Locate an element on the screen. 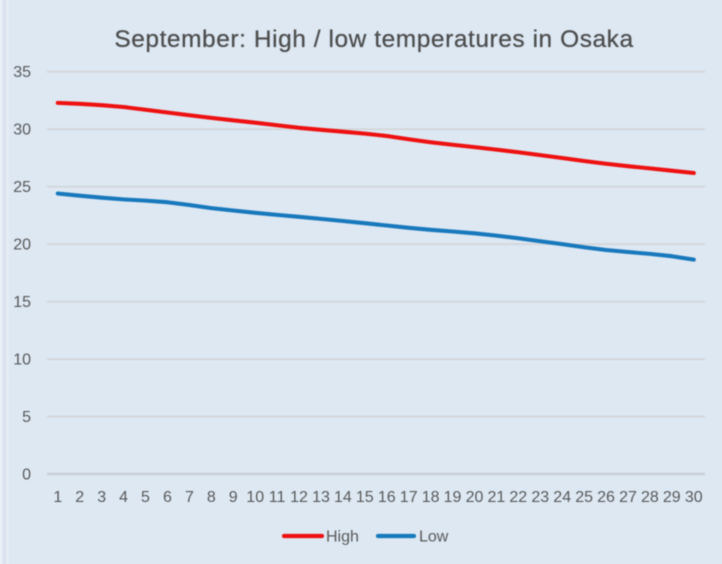 The width and height of the screenshot is (722, 564). svg-text: 0 is located at coordinates (26, 474).